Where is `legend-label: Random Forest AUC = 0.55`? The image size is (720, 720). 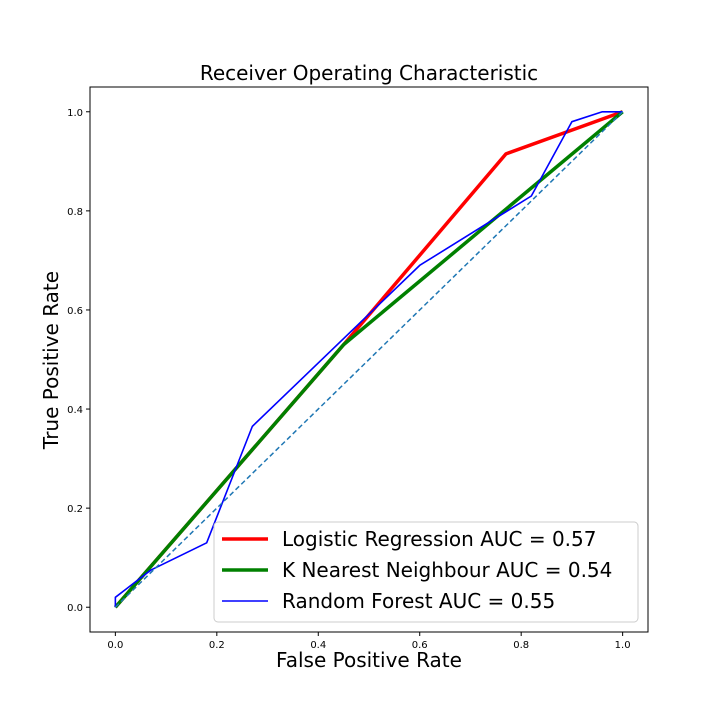
legend-label: Random Forest AUC = 0.55 is located at coordinates (418, 601).